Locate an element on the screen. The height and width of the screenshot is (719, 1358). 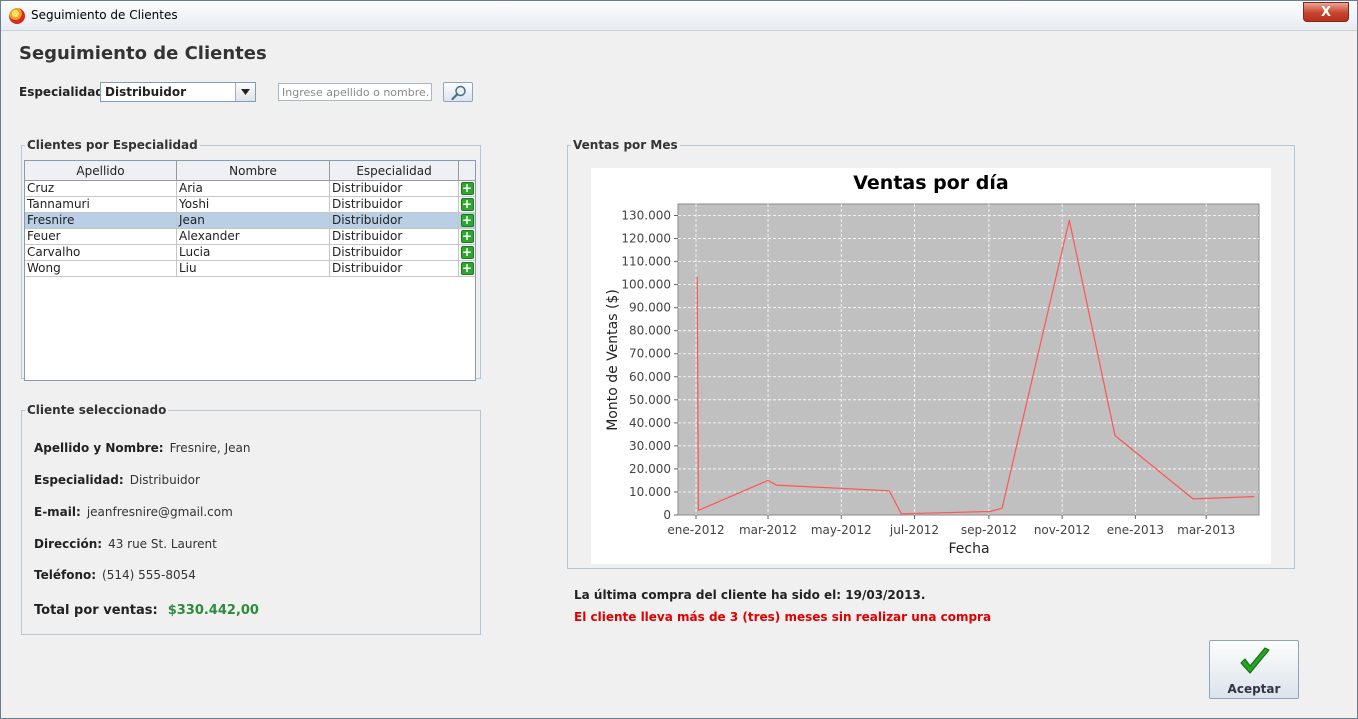
specialty-dropdown: Distribuidor is located at coordinates (178, 92).